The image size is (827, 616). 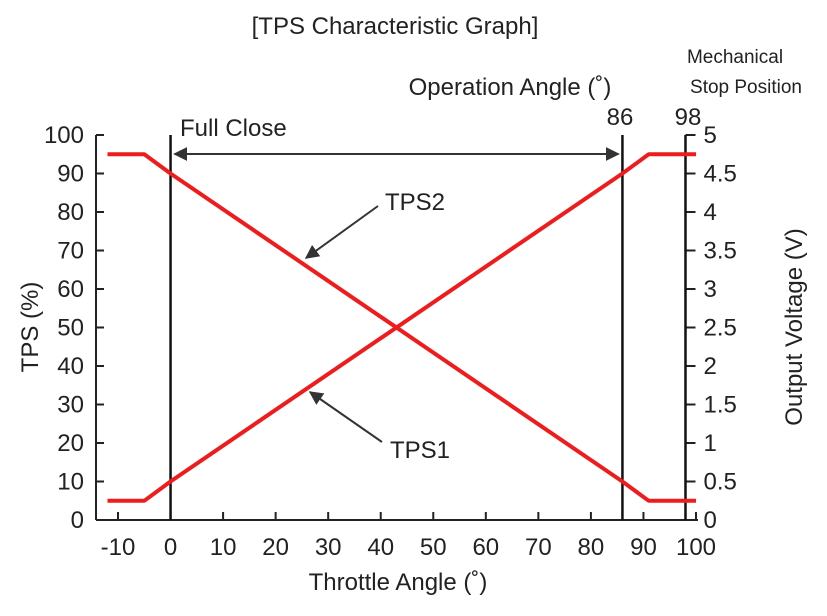 I want to click on marker-98-label: 98, so click(x=688, y=117).